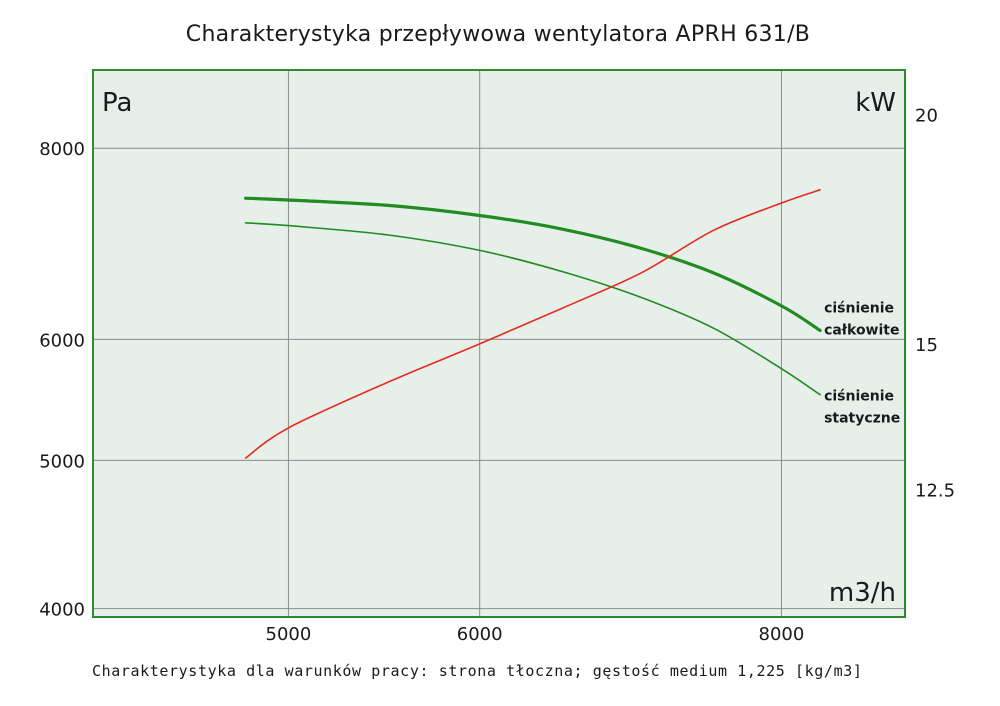 The height and width of the screenshot is (706, 1000). What do you see at coordinates (533, 264) in the screenshot?
I see `total-pressure-line` at bounding box center [533, 264].